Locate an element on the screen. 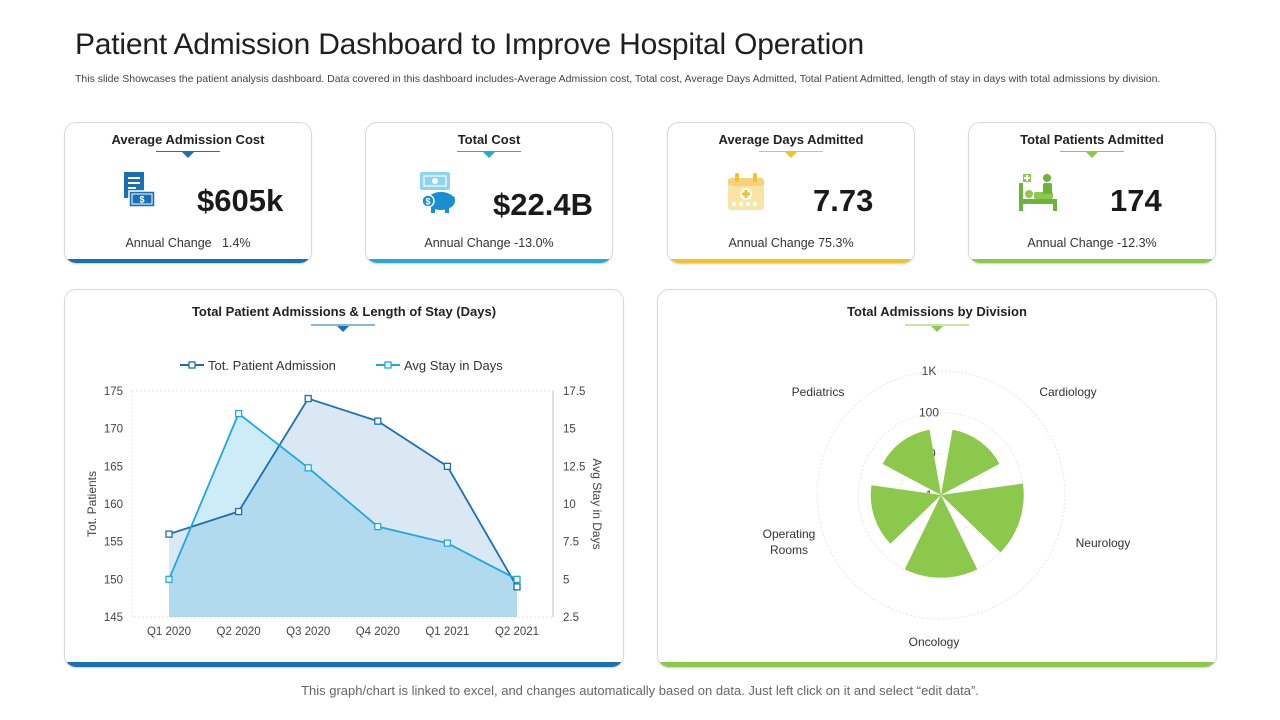 The width and height of the screenshot is (1280, 720). wedge-operating-rooms is located at coordinates (905, 514).